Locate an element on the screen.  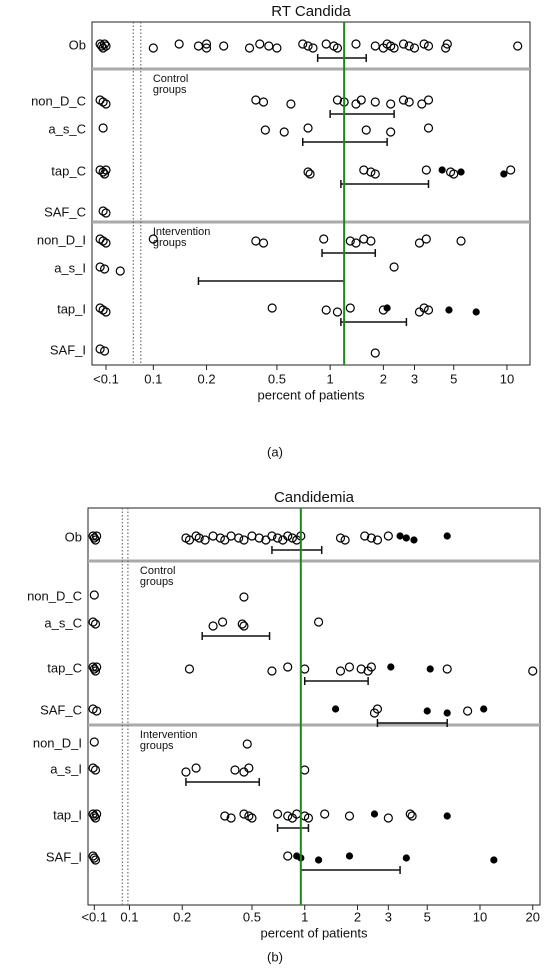
group-annotation: Intervention is located at coordinates (168, 735).